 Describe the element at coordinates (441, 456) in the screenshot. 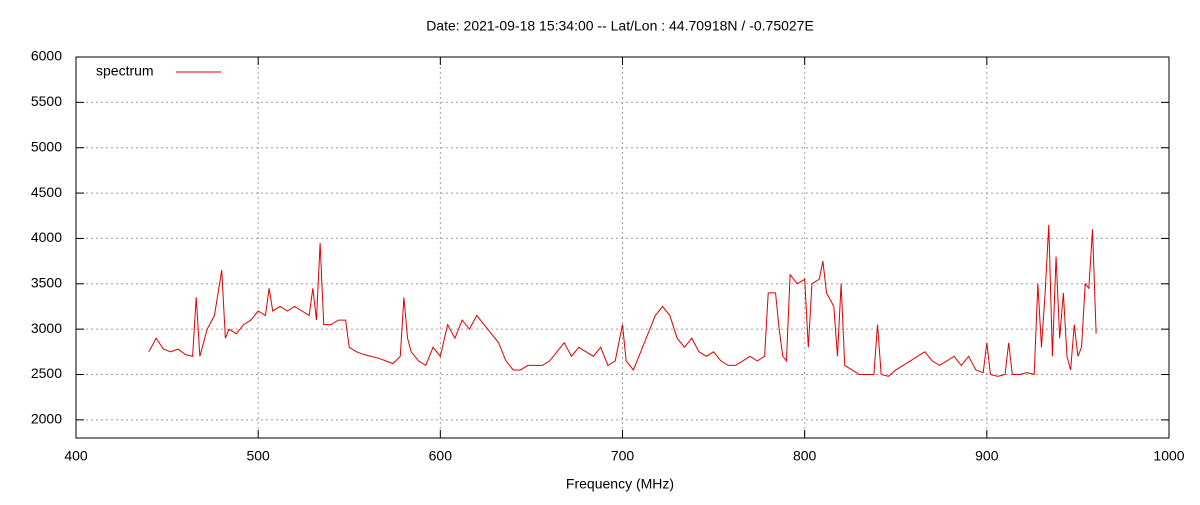

I see `x-tick-label: 600` at that location.